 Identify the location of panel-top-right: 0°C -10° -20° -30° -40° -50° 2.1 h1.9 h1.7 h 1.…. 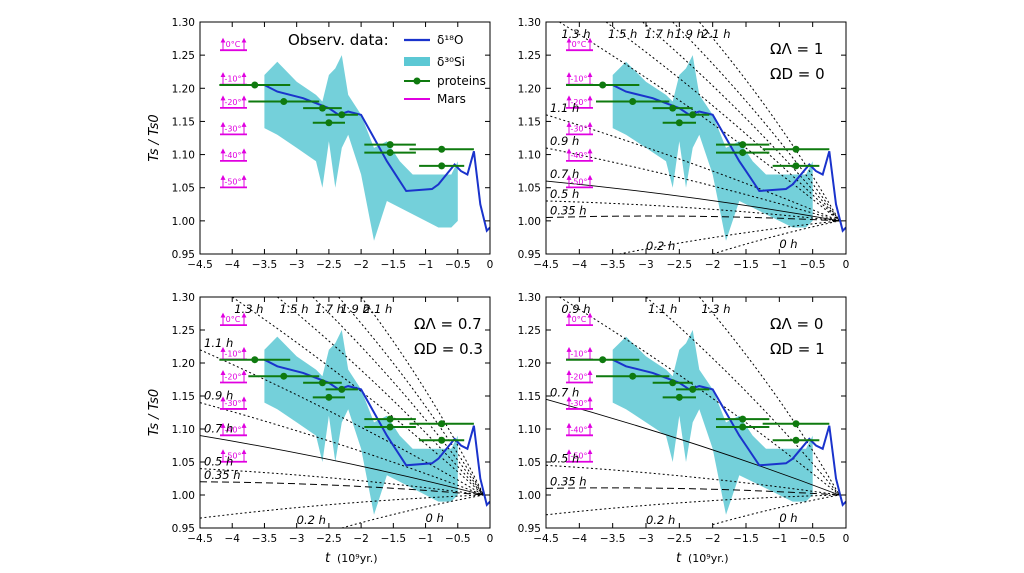
(684, 144).